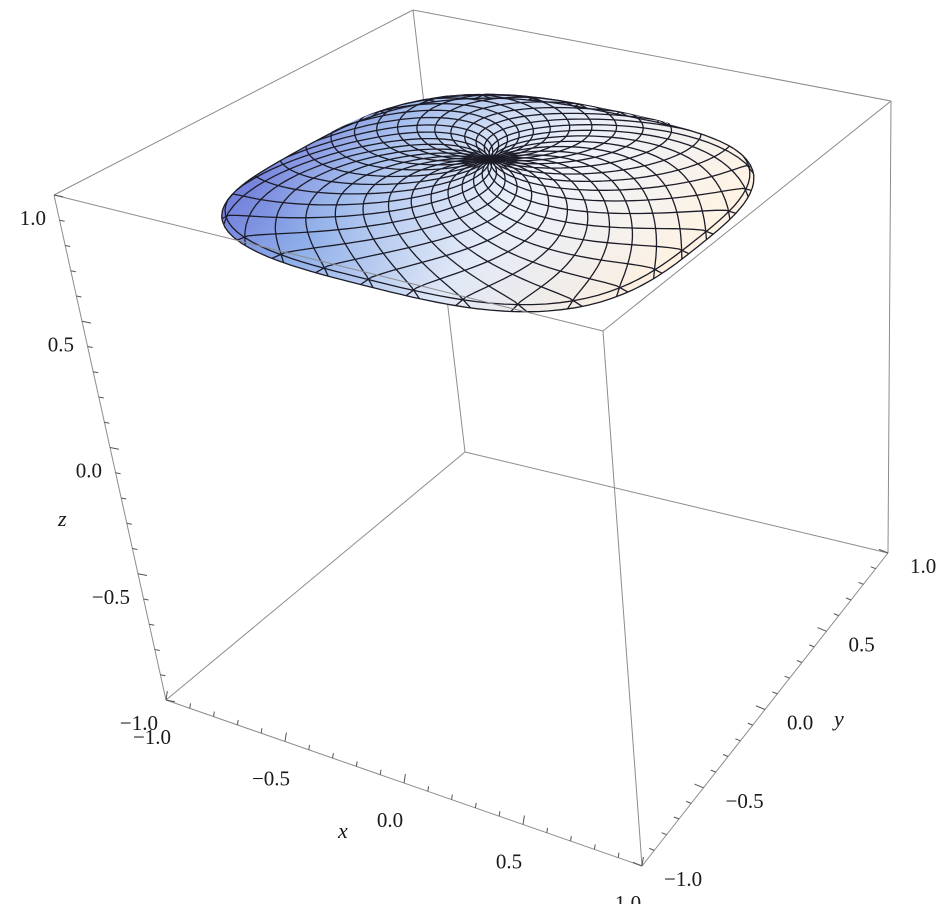 The width and height of the screenshot is (943, 904). I want to click on y-tick-label: 0.0, so click(800, 723).